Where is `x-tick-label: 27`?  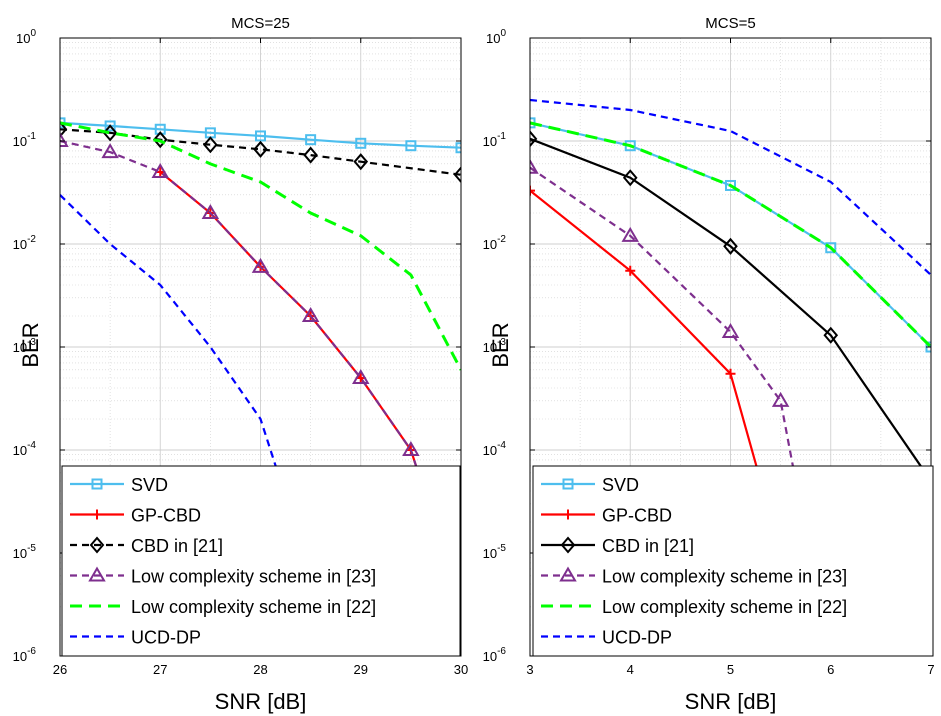
x-tick-label: 27 is located at coordinates (160, 669).